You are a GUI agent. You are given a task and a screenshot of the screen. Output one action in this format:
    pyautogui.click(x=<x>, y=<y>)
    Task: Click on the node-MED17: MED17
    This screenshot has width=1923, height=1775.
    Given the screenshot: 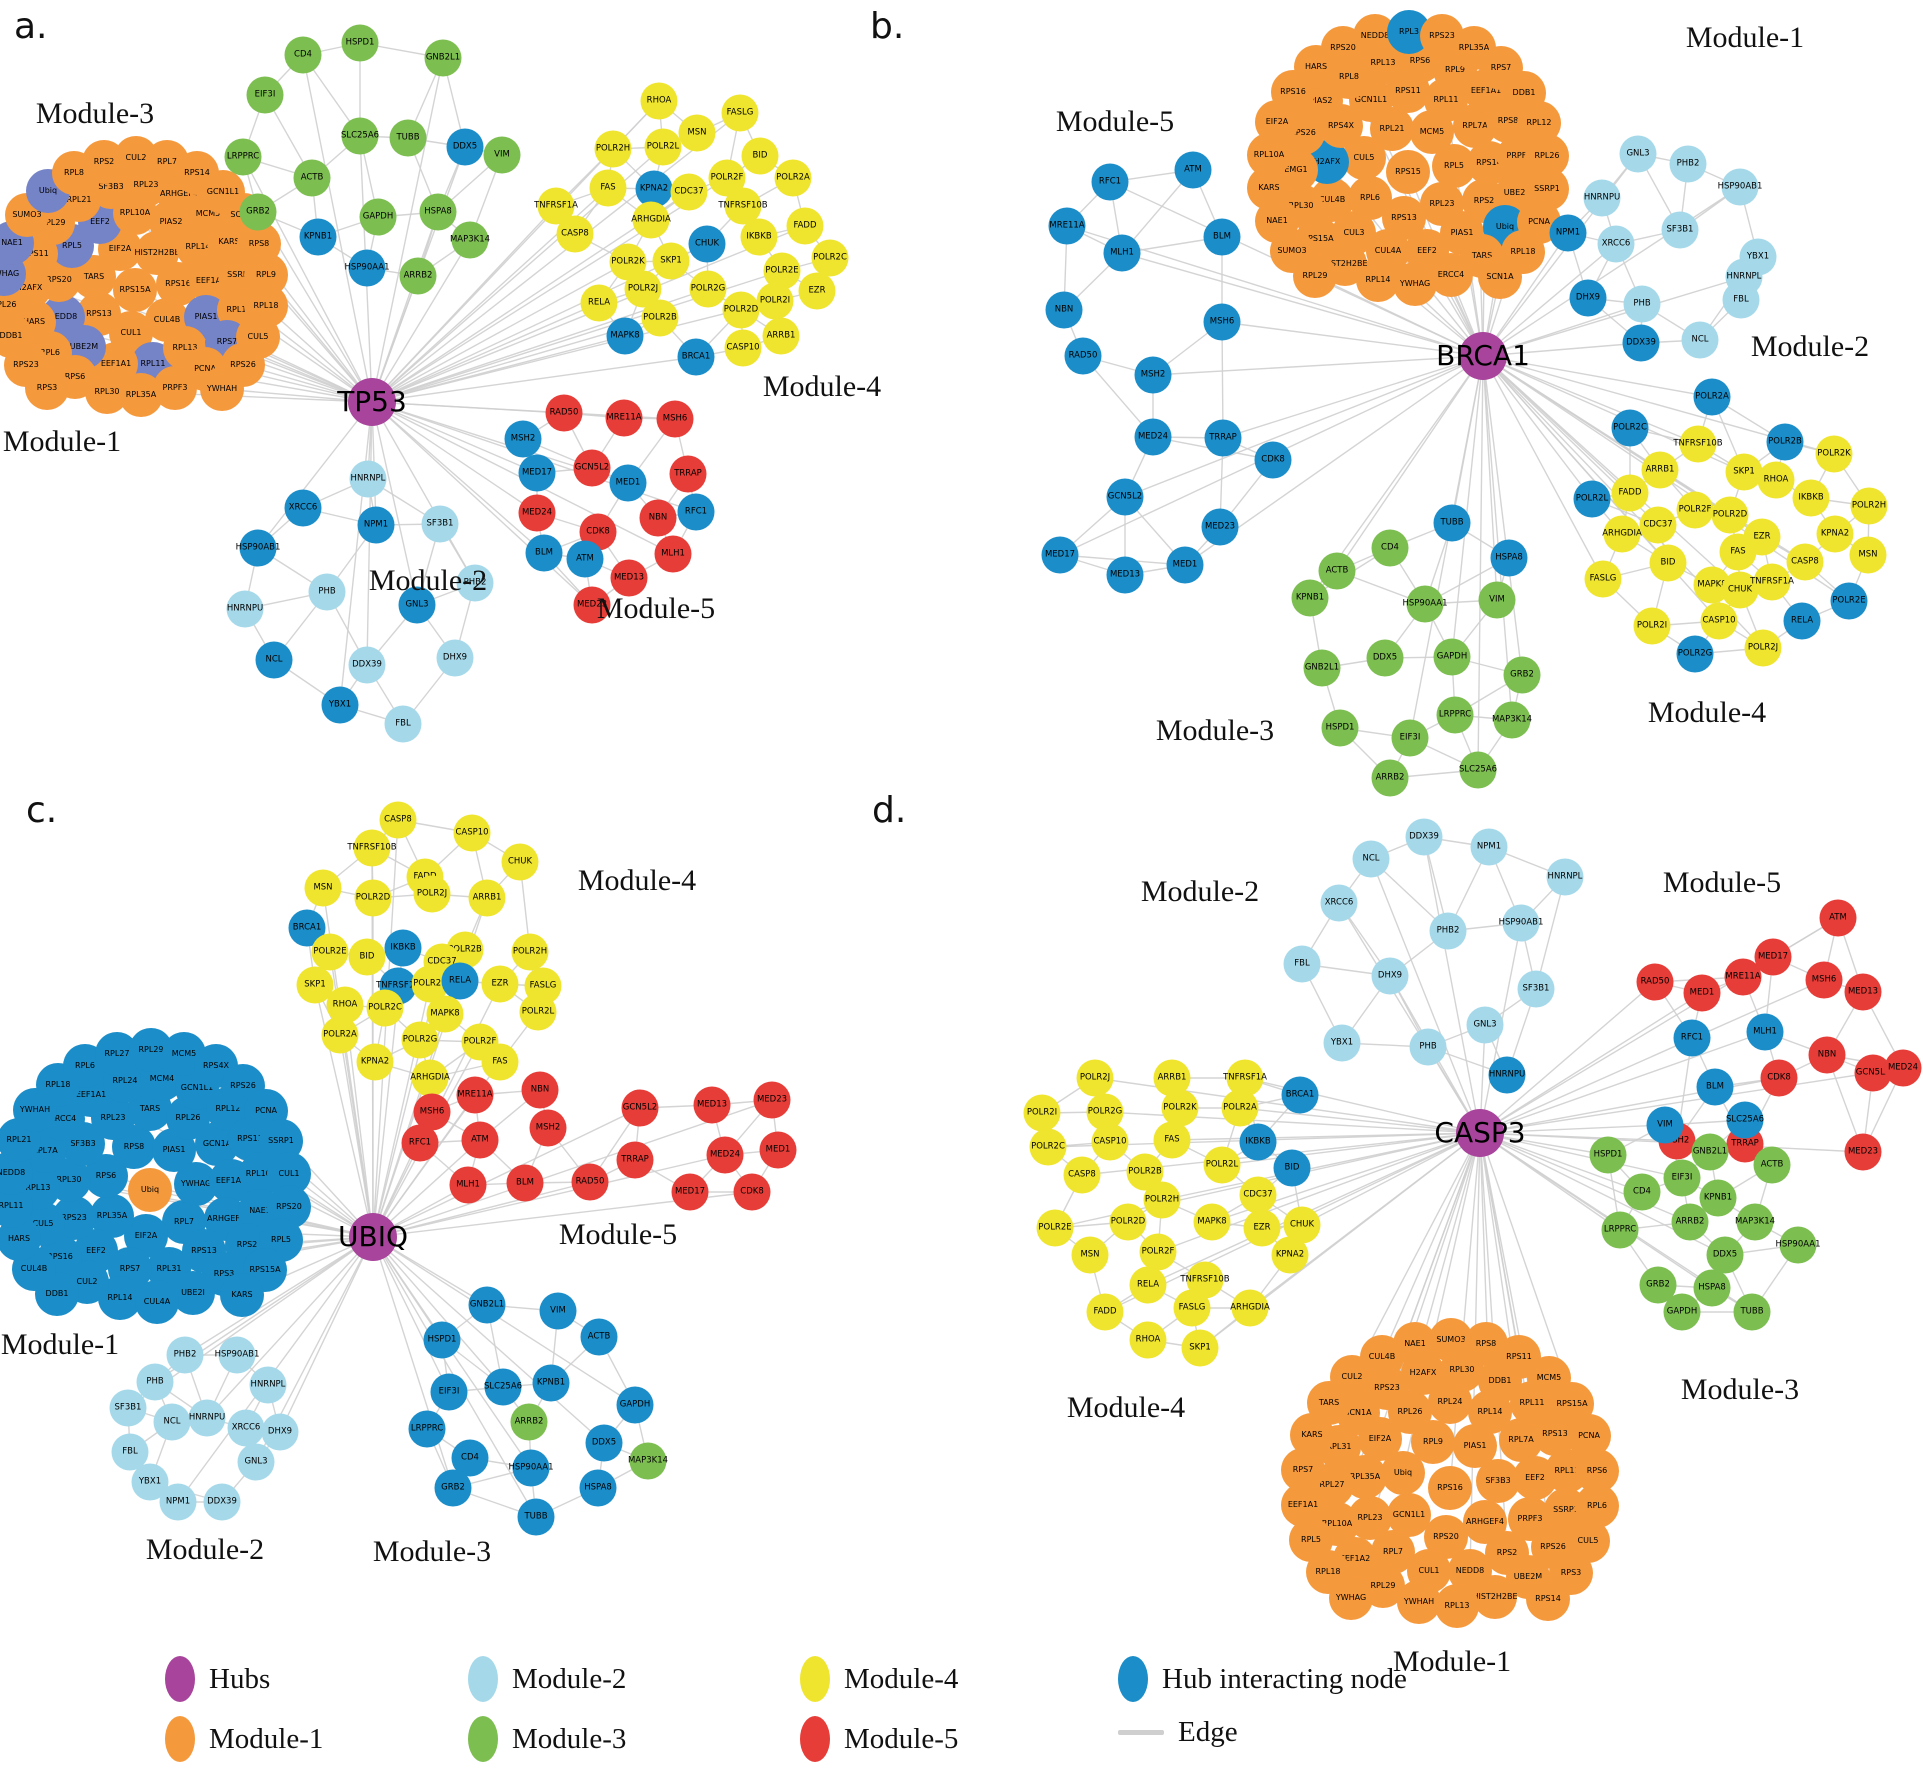 What is the action you would take?
    pyautogui.click(x=690, y=1192)
    